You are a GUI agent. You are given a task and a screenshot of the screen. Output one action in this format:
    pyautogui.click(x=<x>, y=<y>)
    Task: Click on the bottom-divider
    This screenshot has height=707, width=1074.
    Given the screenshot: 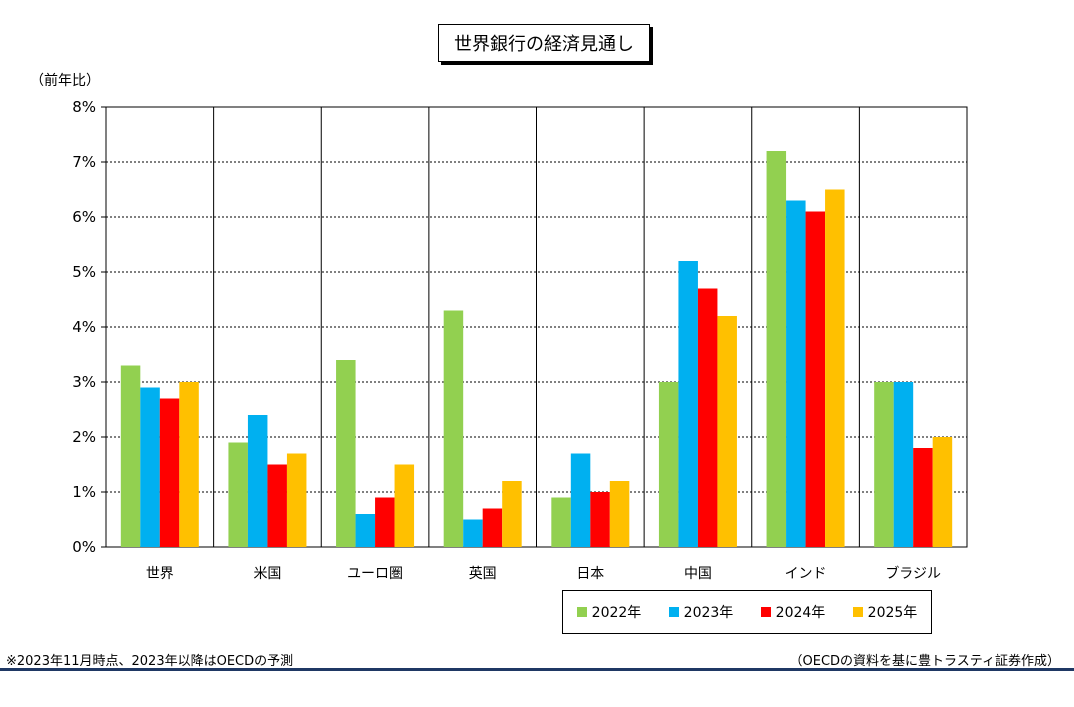 What is the action you would take?
    pyautogui.click(x=537, y=669)
    